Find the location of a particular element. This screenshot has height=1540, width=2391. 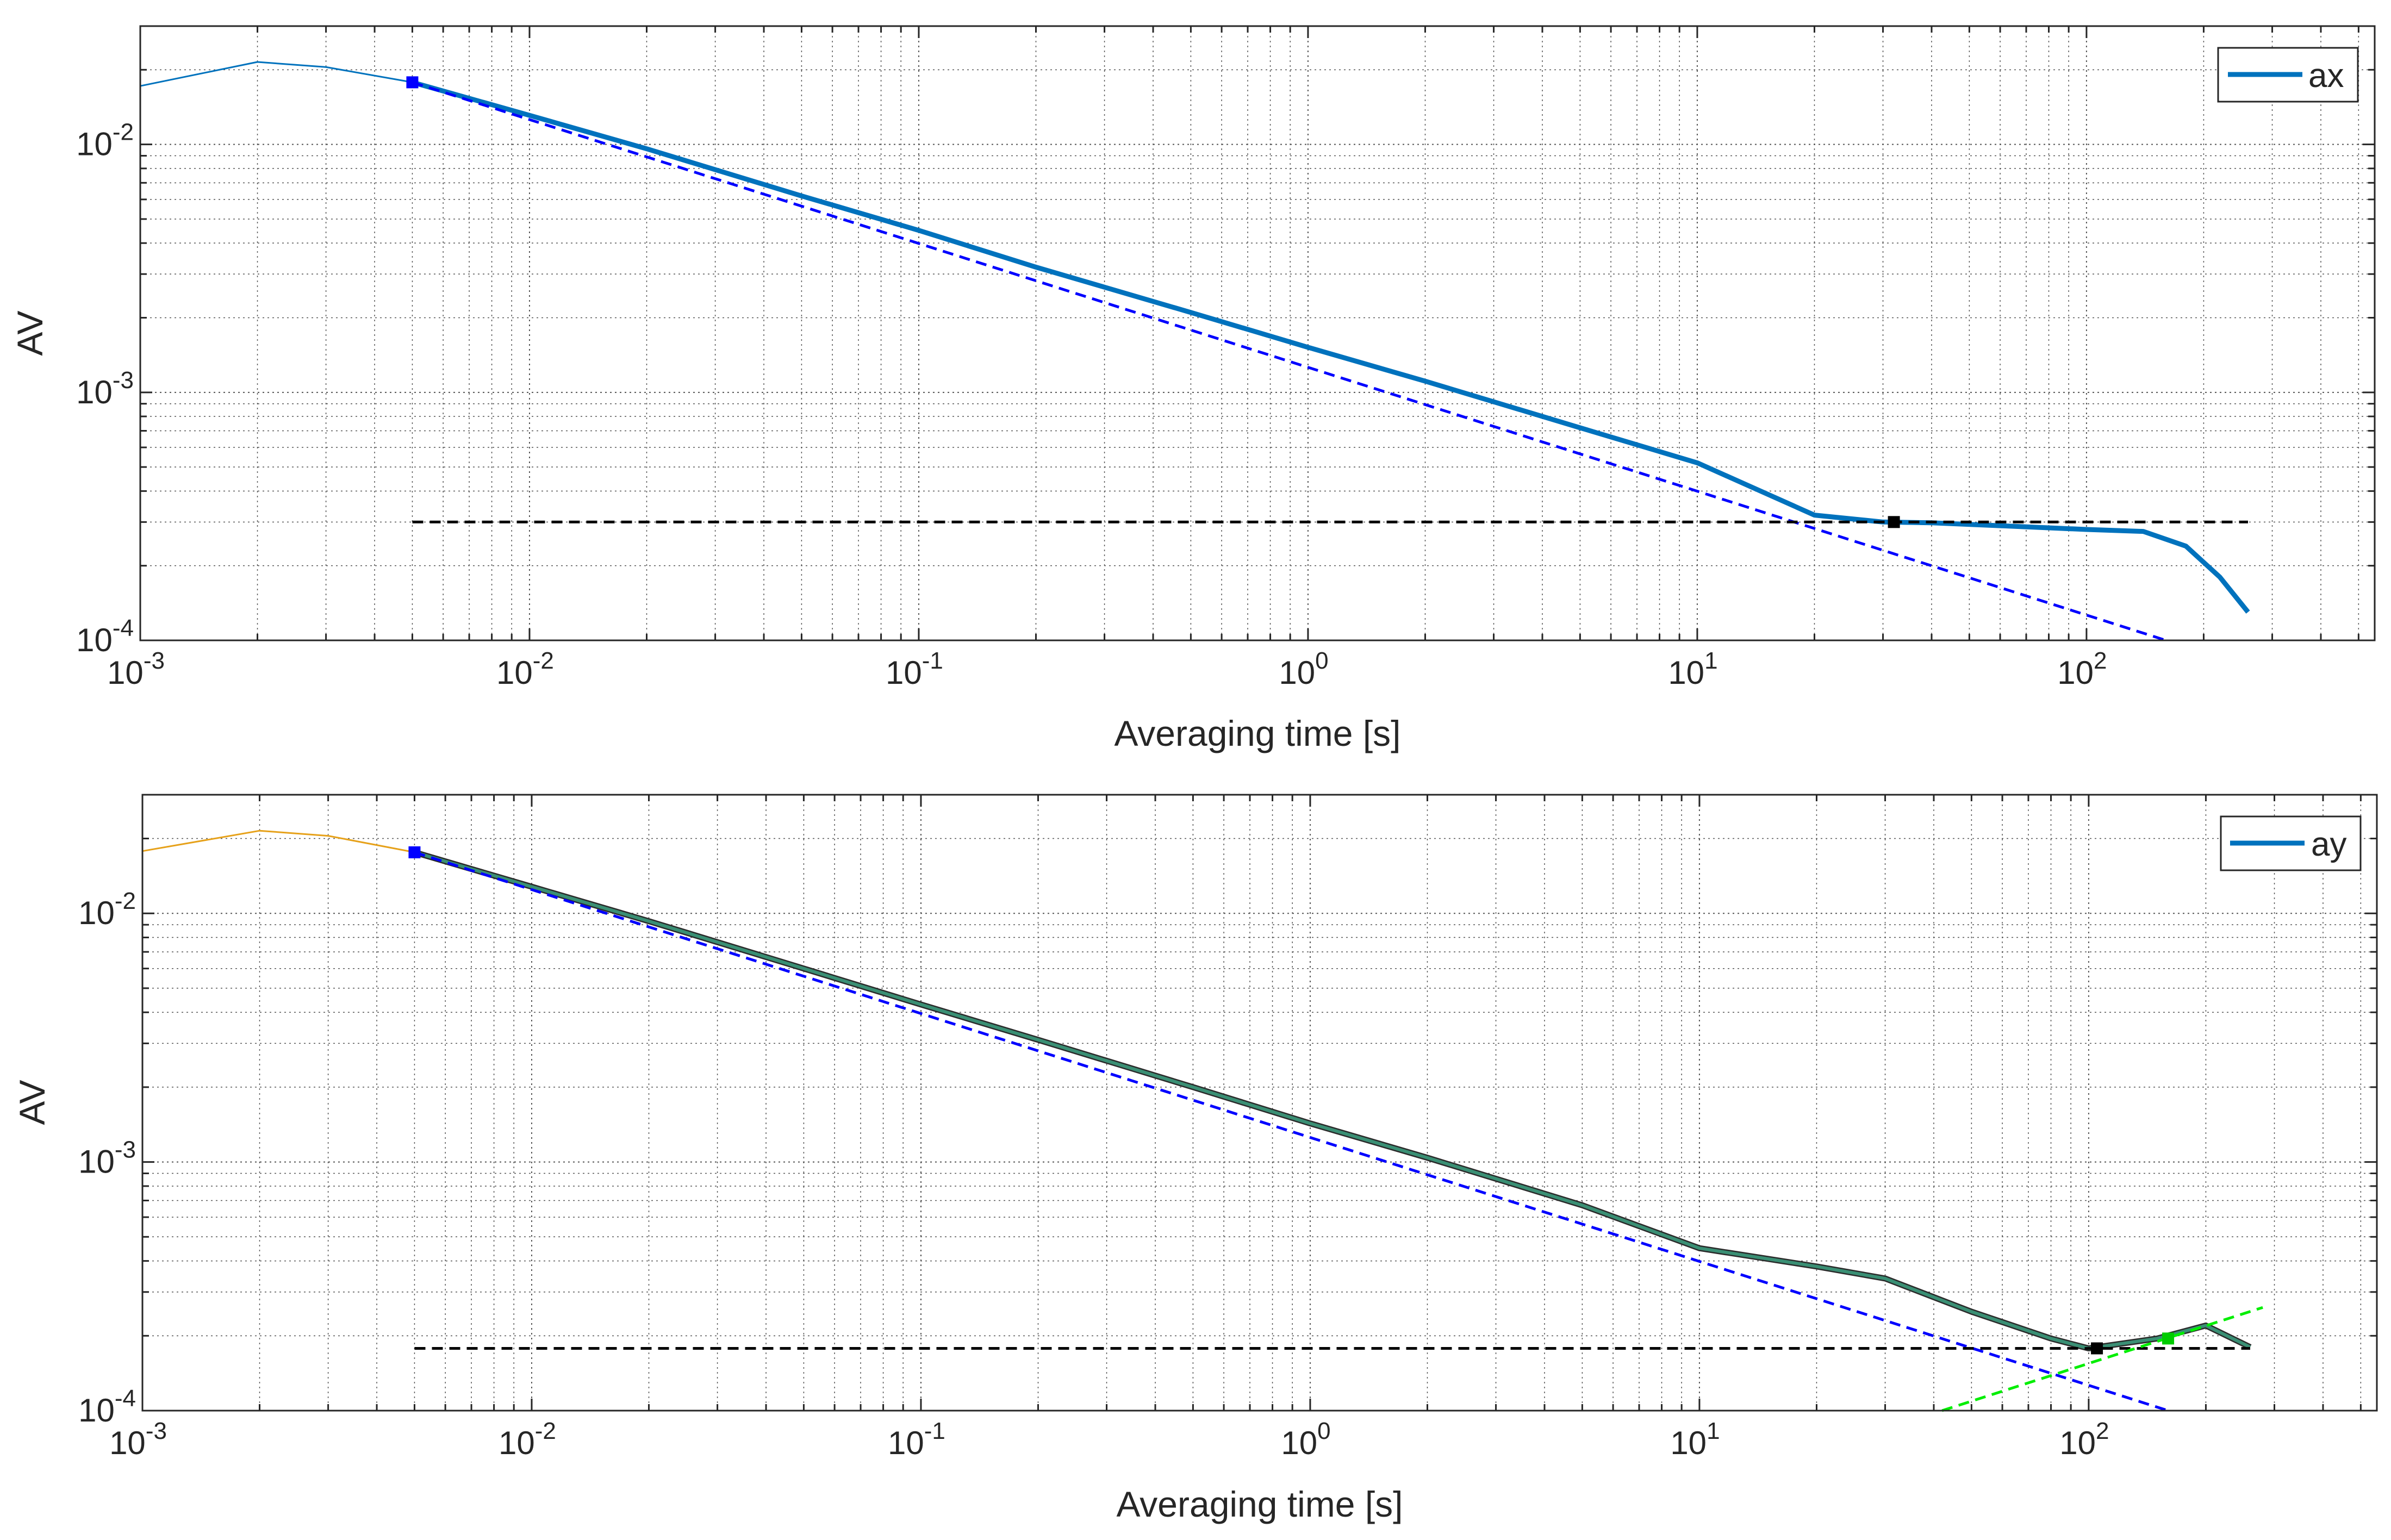

legend: ax is located at coordinates (2288, 75).